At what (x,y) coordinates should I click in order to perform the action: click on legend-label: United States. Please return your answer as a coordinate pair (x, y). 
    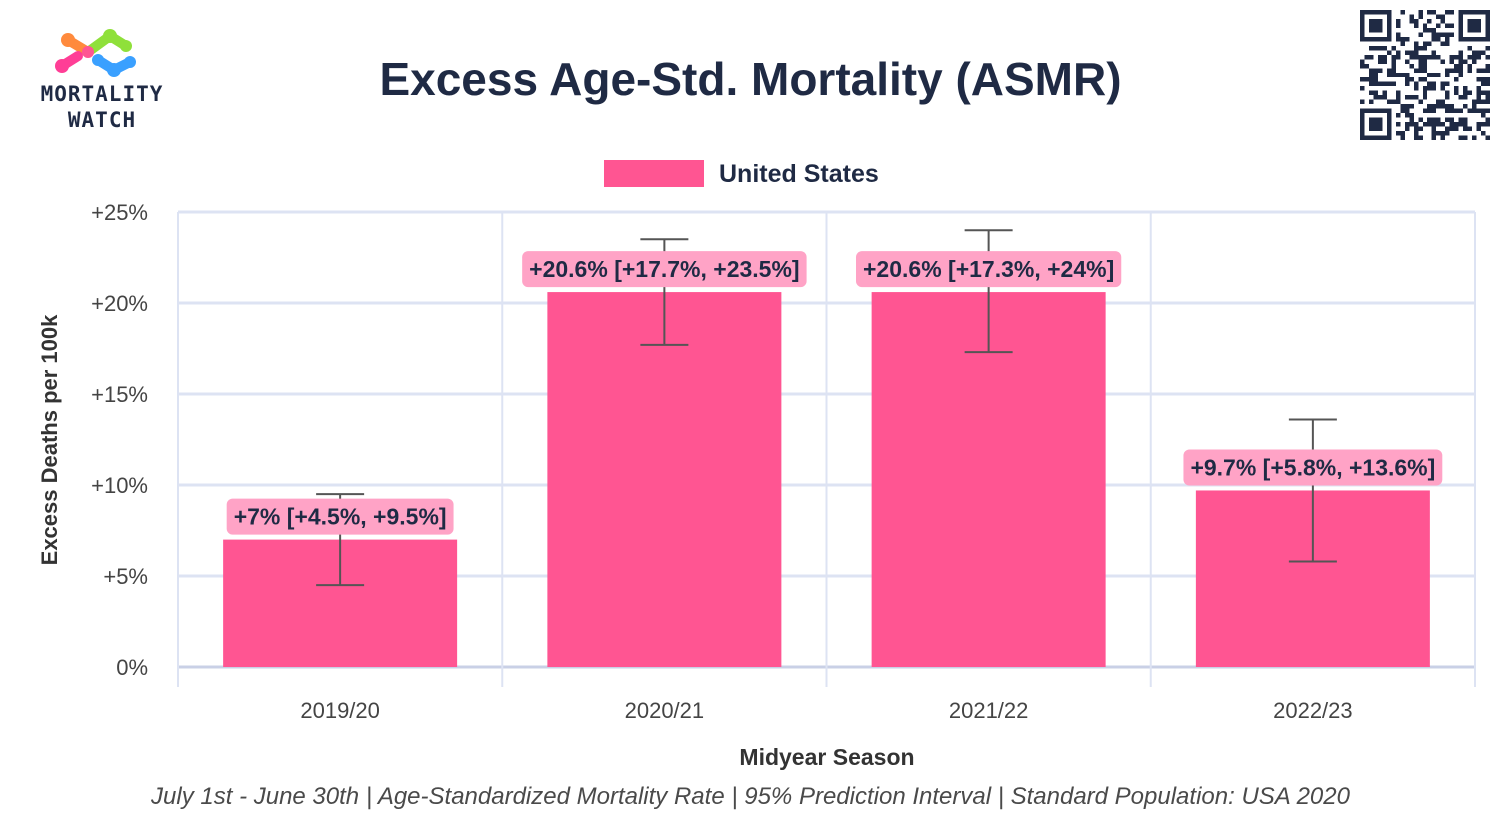
    Looking at the image, I should click on (799, 174).